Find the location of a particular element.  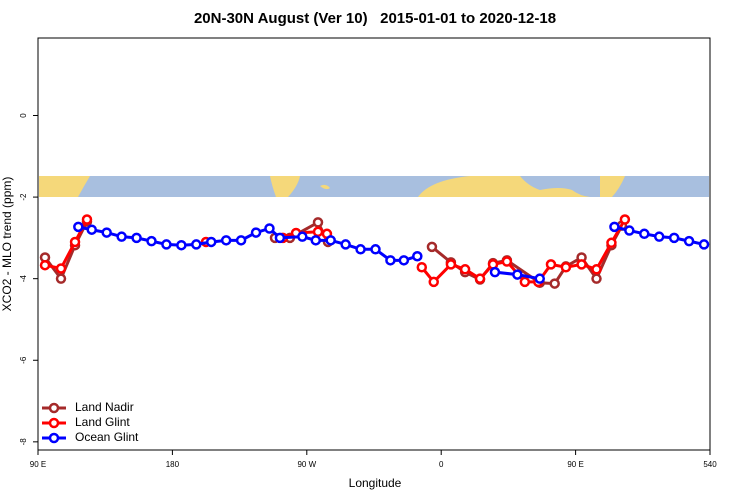

y-tick-label: 0 is located at coordinates (23, 115).